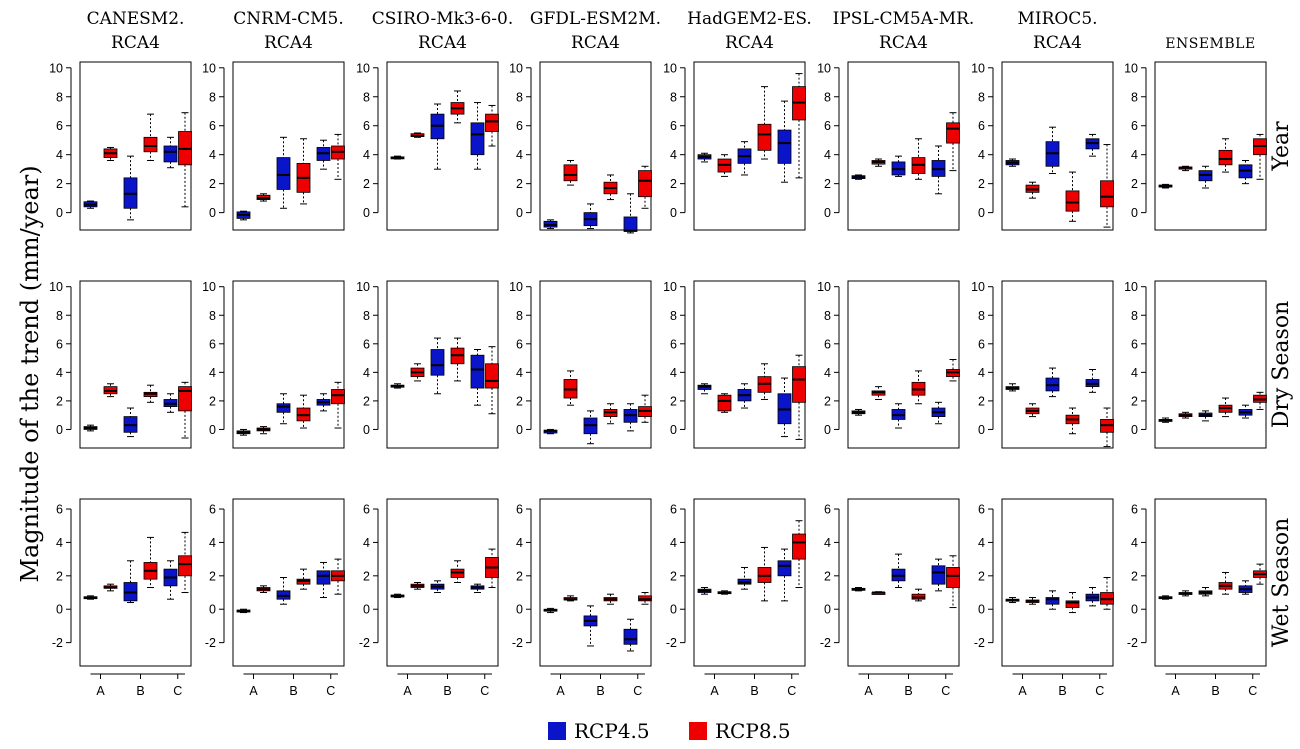 The image size is (1300, 749). What do you see at coordinates (612, 731) in the screenshot?
I see `legend-label-rcp45: RCP4.5` at bounding box center [612, 731].